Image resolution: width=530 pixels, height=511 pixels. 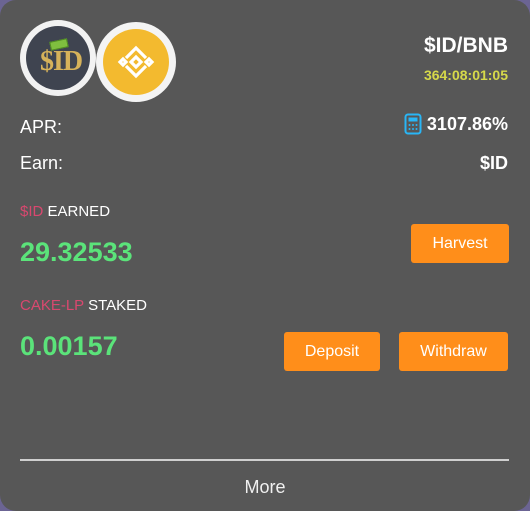 I want to click on staked-label-text: STAKED, so click(x=115, y=305).